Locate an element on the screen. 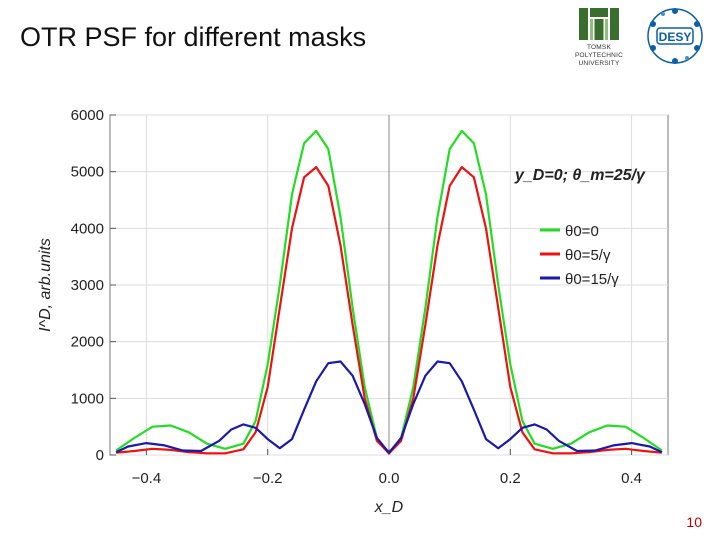  x-tick-label-0: −0.4 is located at coordinates (147, 478).